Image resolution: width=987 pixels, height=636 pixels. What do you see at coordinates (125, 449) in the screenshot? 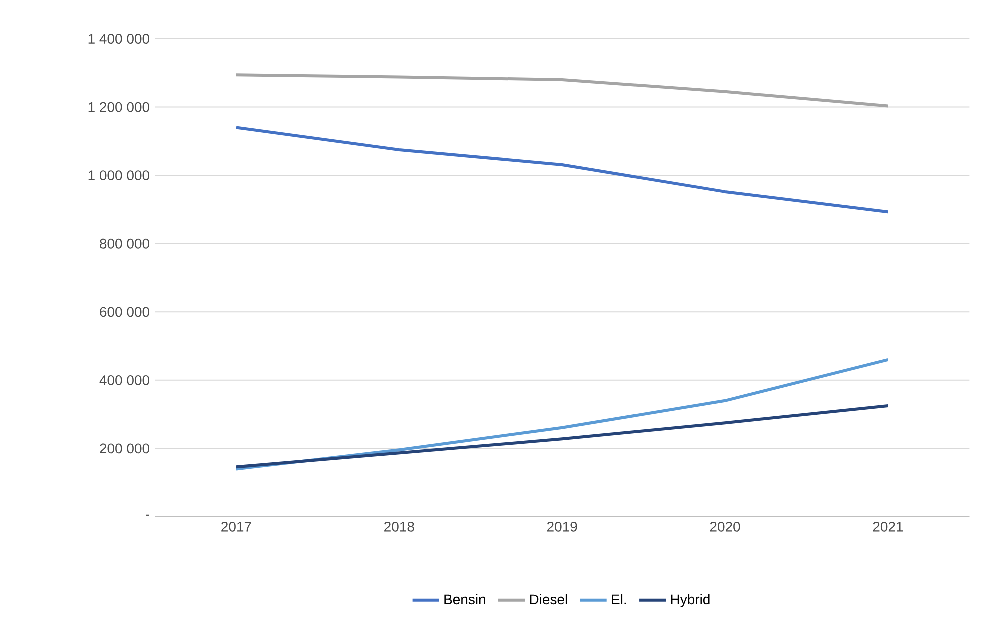
I see `y-tick-label: 200 000` at bounding box center [125, 449].